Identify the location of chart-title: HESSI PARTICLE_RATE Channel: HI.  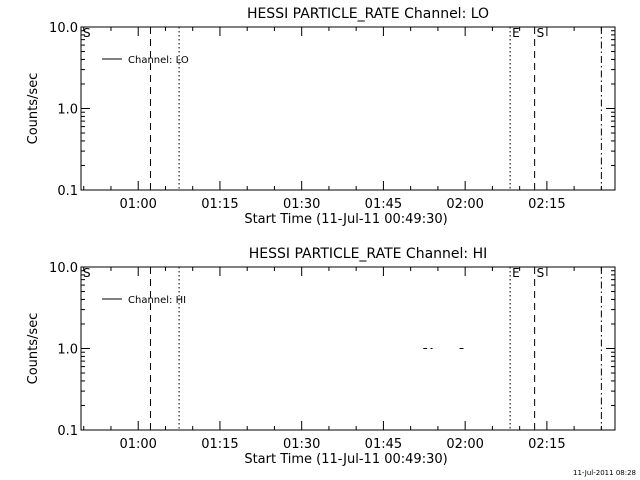
(368, 254).